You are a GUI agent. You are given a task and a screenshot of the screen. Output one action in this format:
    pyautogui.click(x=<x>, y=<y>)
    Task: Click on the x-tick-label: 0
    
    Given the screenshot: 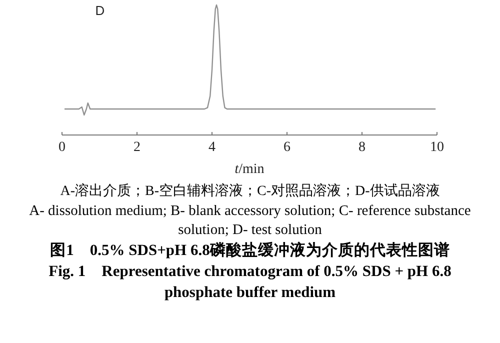 What is the action you would take?
    pyautogui.click(x=62, y=147)
    